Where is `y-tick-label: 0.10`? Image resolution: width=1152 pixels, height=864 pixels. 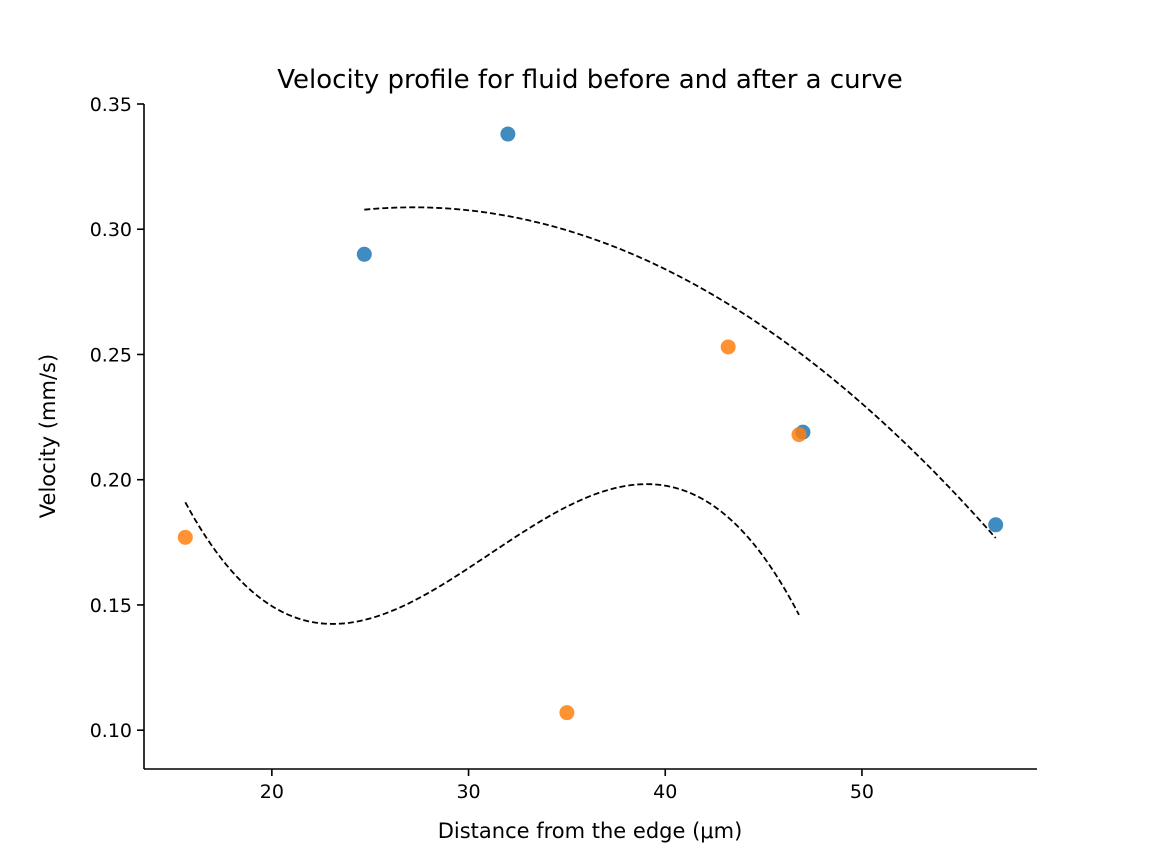 y-tick-label: 0.10 is located at coordinates (111, 731).